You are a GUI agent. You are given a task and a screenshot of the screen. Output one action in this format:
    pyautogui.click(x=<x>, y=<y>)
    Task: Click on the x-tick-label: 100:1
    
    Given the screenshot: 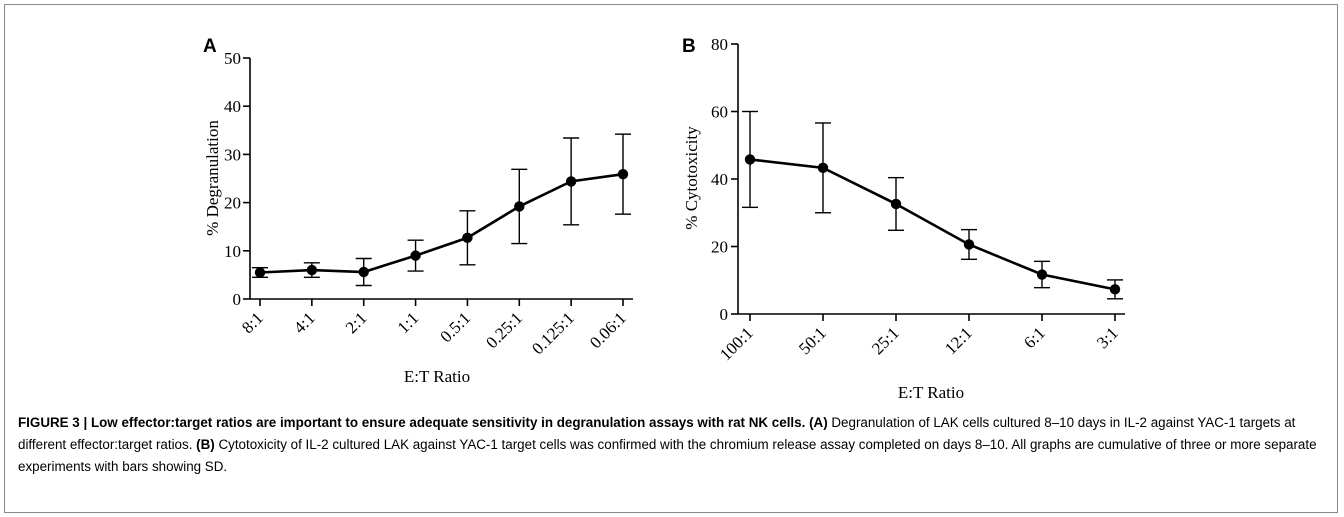 What is the action you would take?
    pyautogui.click(x=736, y=343)
    